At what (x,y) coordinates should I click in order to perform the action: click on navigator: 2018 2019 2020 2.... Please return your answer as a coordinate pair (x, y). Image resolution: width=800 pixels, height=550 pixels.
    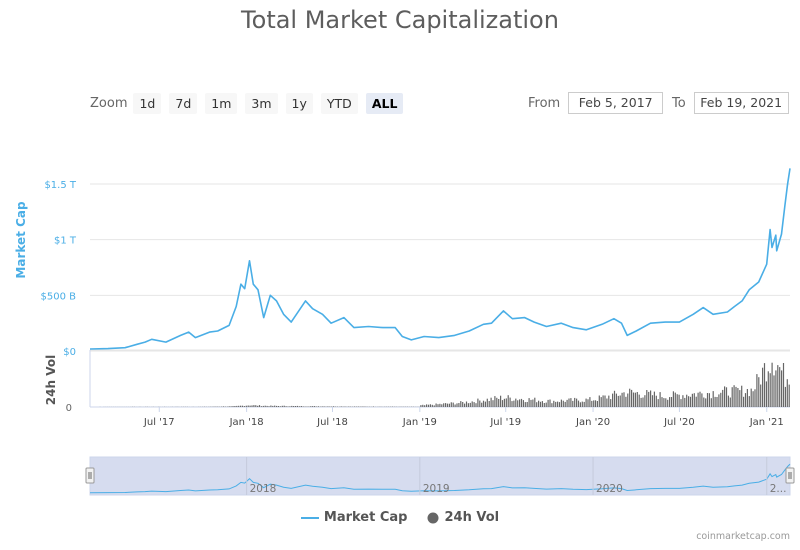
    Looking at the image, I should click on (440, 476).